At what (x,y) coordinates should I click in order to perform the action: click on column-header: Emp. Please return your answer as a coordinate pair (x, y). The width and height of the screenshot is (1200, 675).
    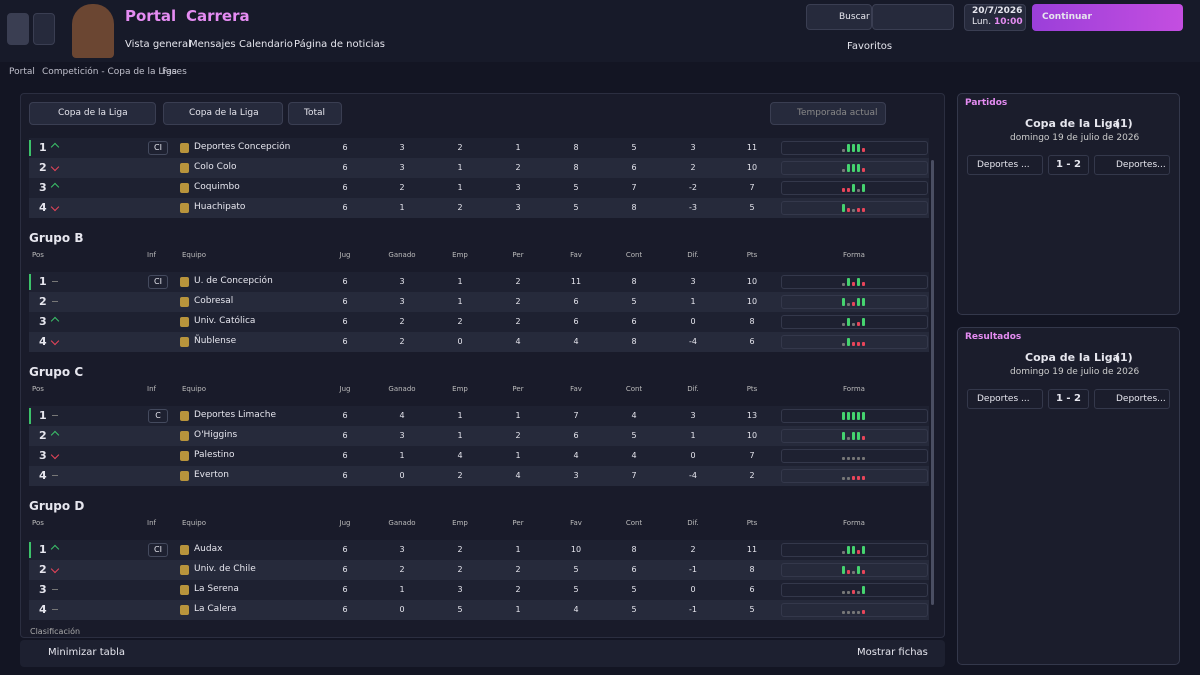
    Looking at the image, I should click on (460, 523).